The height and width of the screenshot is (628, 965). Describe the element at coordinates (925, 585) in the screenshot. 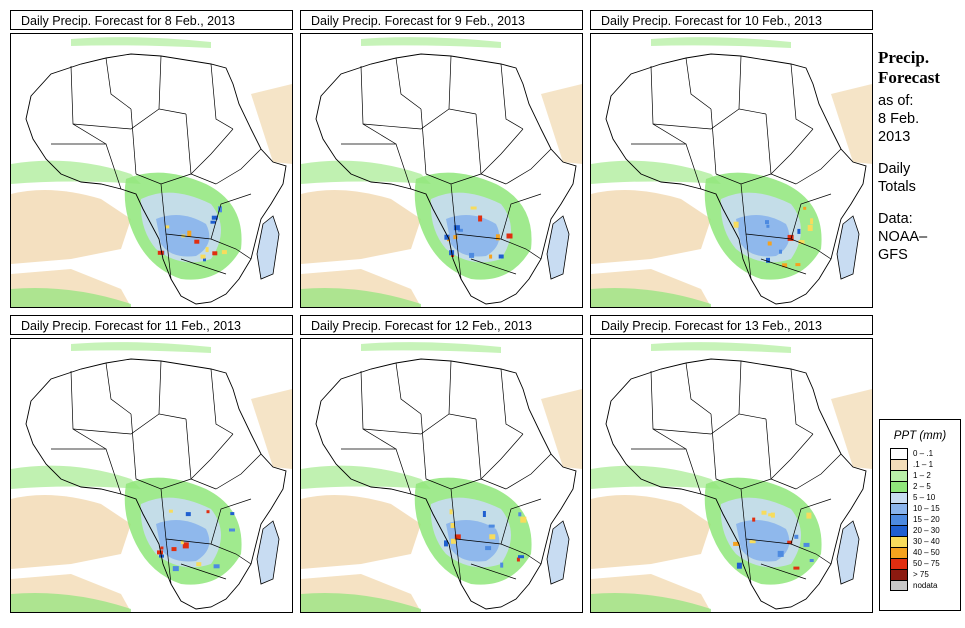

I see `legend-label: nodata` at that location.